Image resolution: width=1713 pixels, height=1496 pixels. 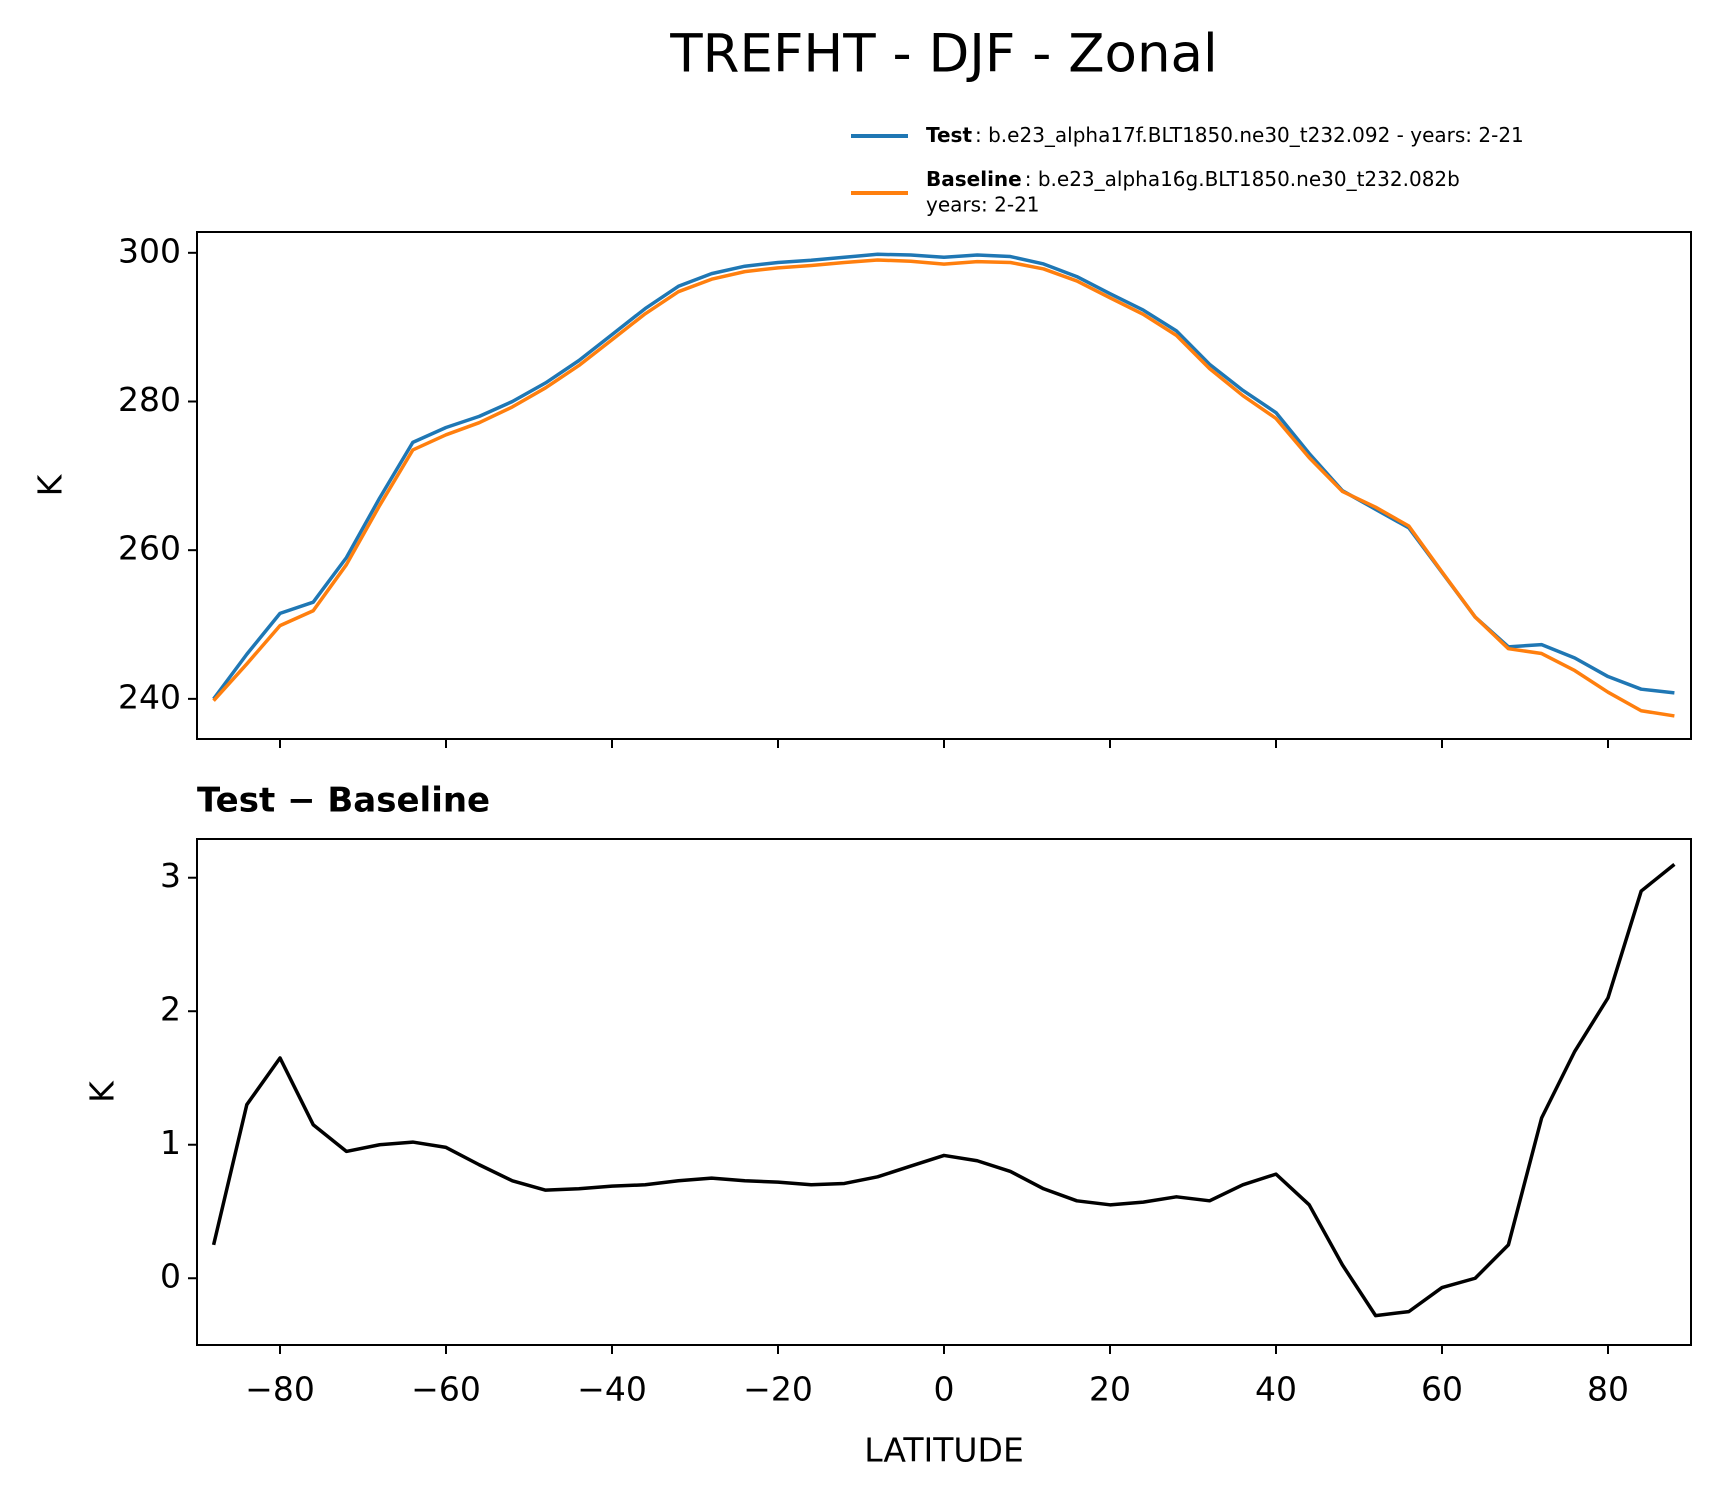 I want to click on x-tick-label: −60, so click(x=446, y=1389).